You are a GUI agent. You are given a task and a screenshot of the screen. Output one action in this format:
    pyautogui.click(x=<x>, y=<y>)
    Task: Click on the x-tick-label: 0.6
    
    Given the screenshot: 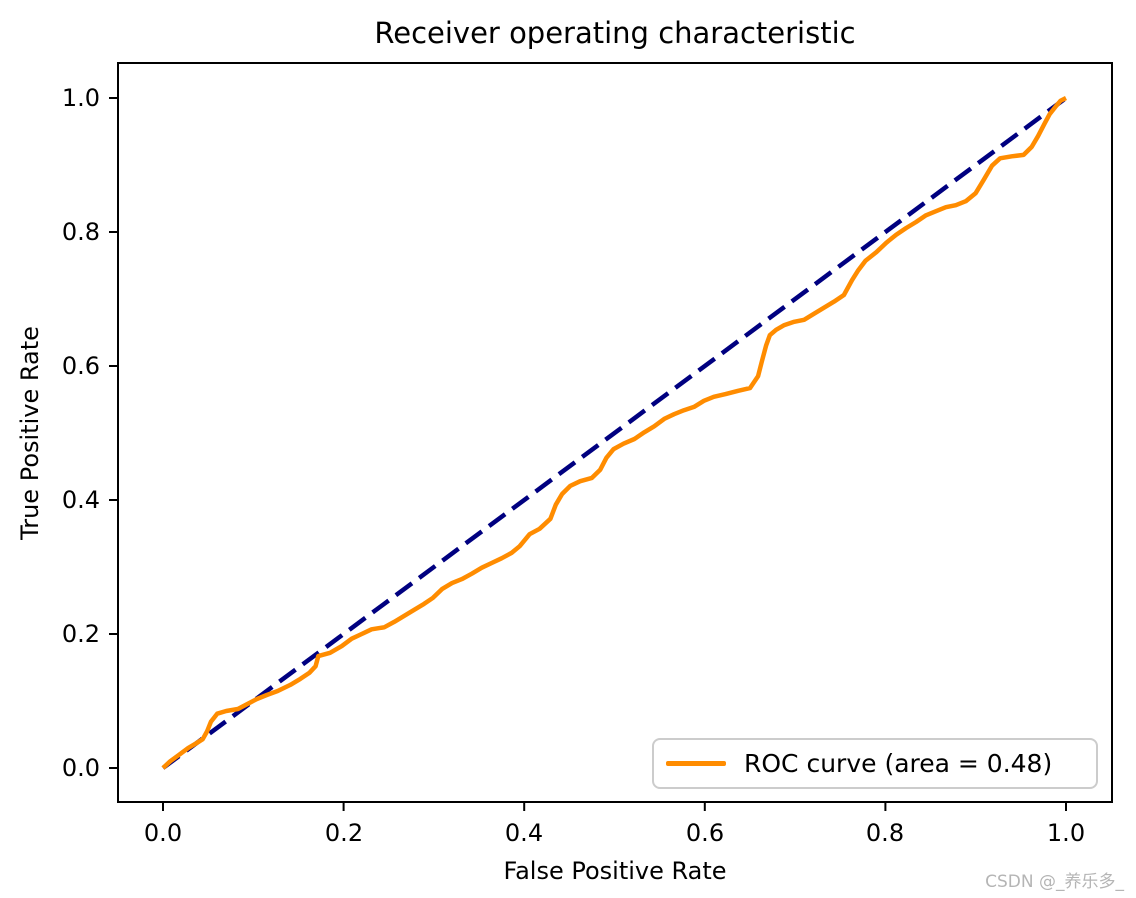 What is the action you would take?
    pyautogui.click(x=705, y=833)
    